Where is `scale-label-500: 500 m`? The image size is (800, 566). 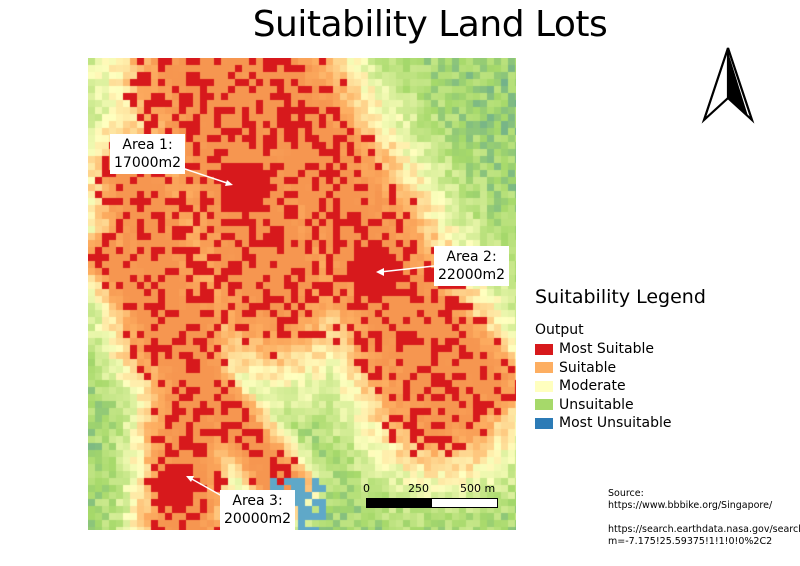
scale-label-500: 500 m is located at coordinates (478, 488).